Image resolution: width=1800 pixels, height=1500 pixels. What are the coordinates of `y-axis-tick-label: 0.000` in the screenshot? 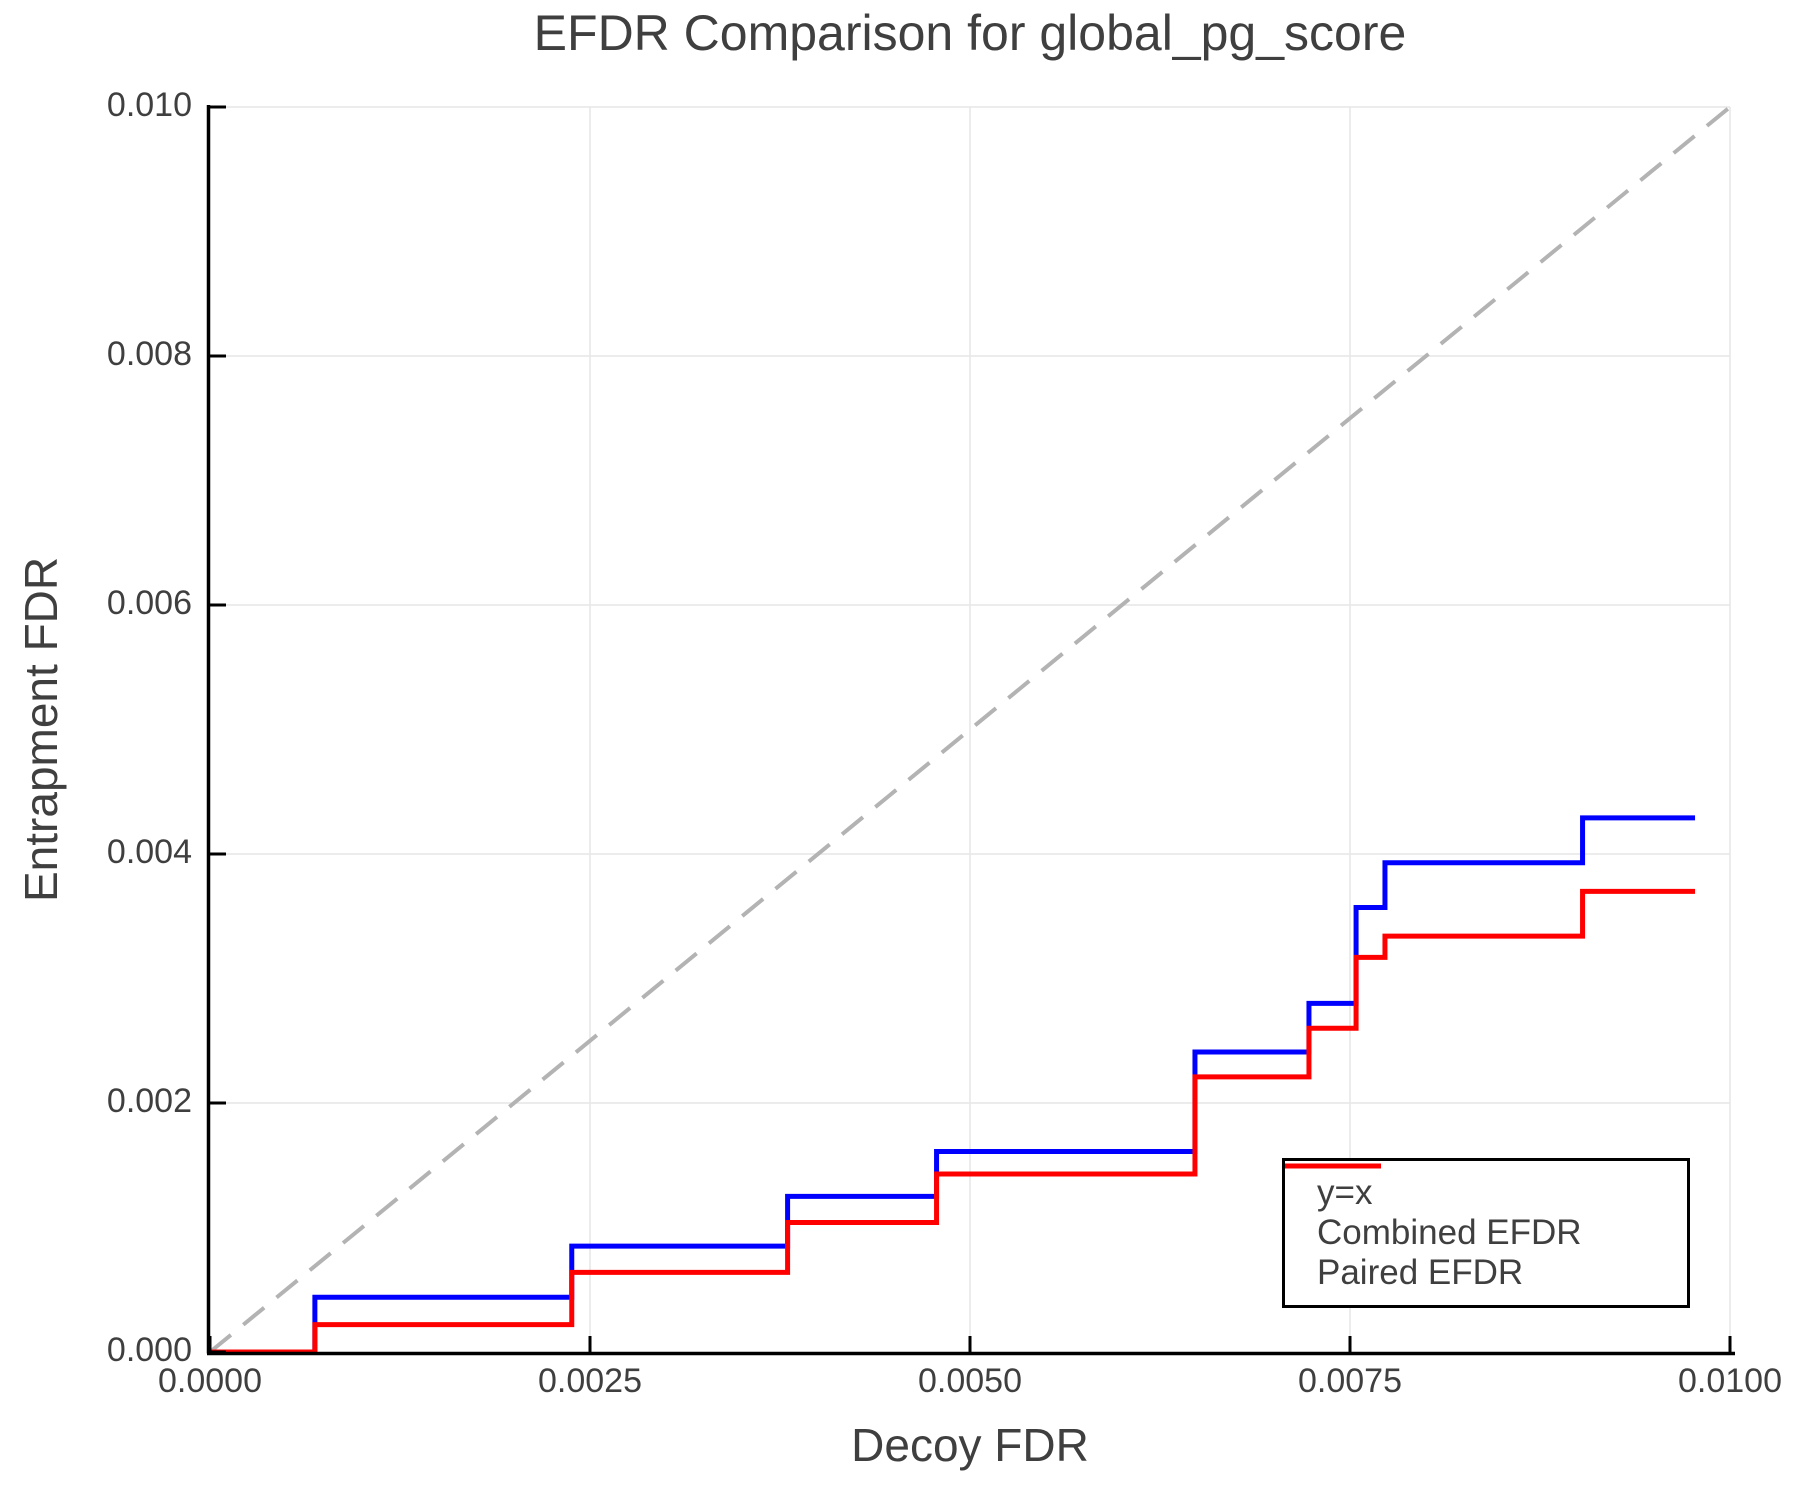 It's located at (149, 1350).